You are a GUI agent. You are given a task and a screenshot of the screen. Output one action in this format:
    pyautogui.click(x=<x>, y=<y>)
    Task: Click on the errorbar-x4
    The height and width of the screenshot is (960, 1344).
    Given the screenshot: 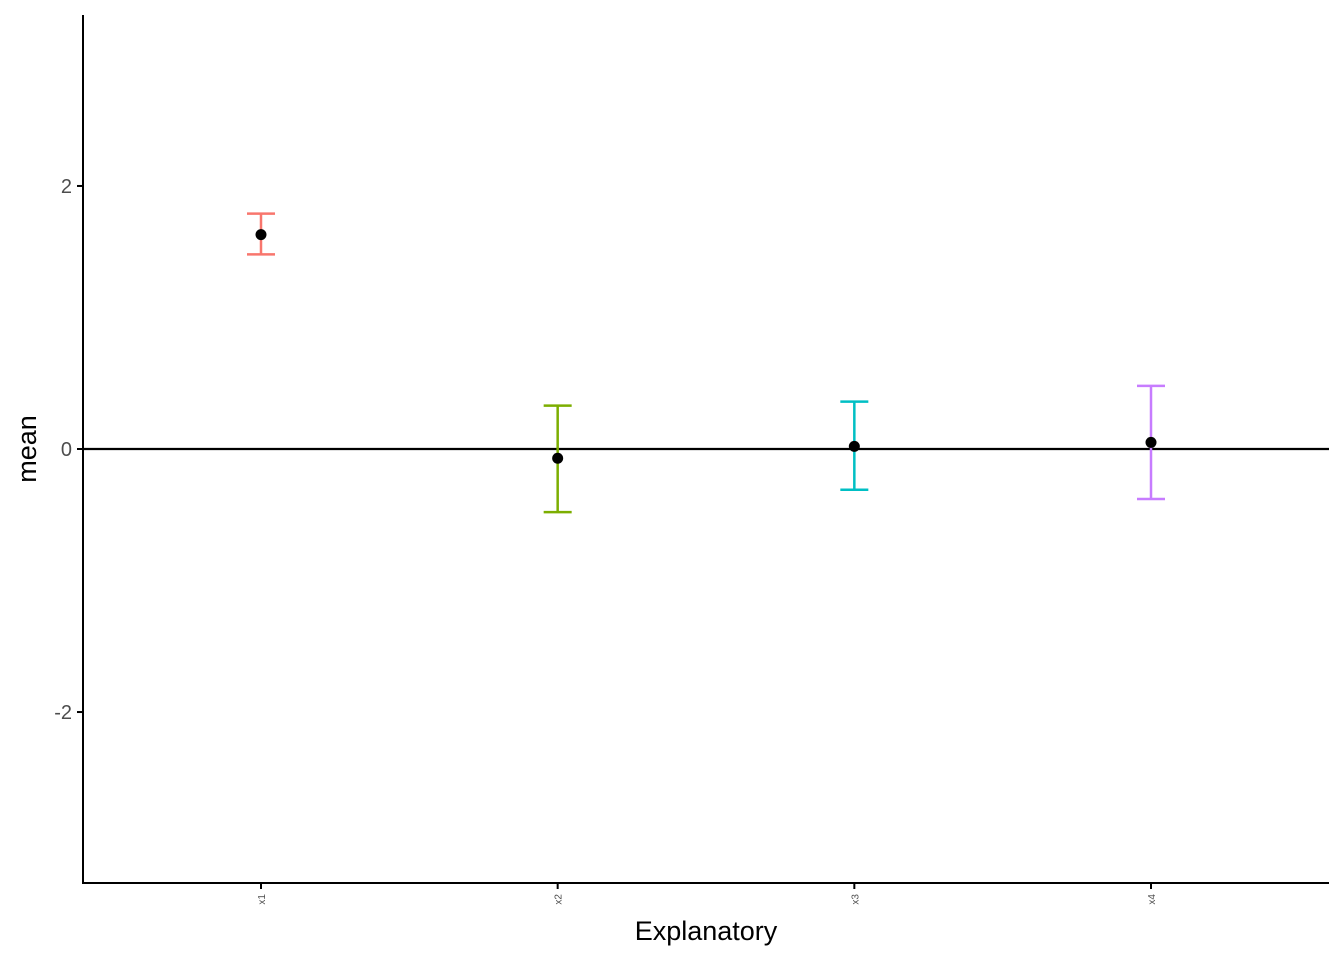 What is the action you would take?
    pyautogui.click(x=1151, y=442)
    